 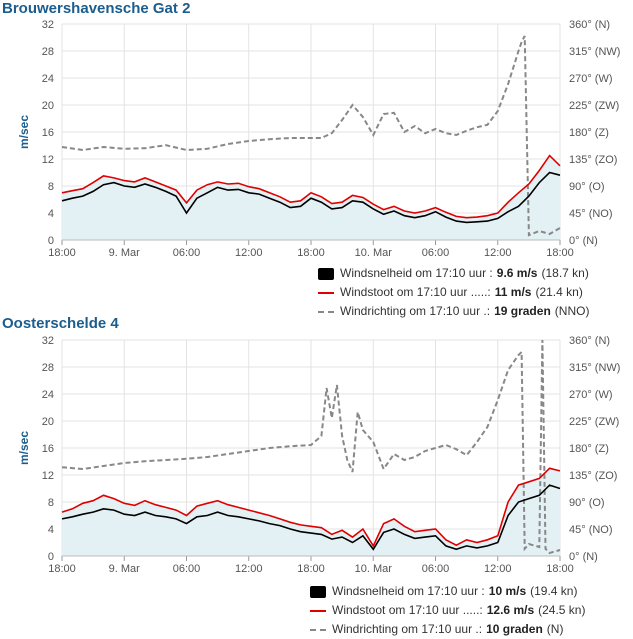 I want to click on legend-extra: (NNO), so click(x=572, y=311).